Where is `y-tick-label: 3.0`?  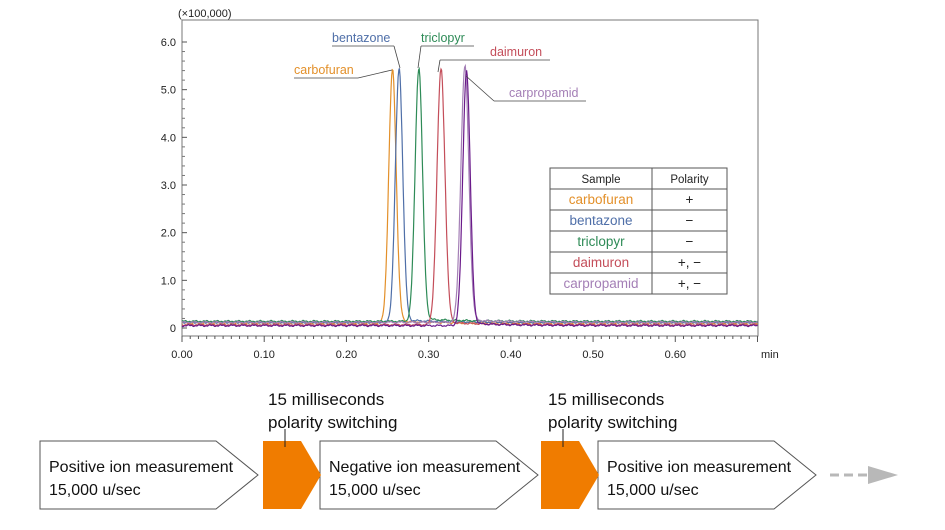 y-tick-label: 3.0 is located at coordinates (168, 186).